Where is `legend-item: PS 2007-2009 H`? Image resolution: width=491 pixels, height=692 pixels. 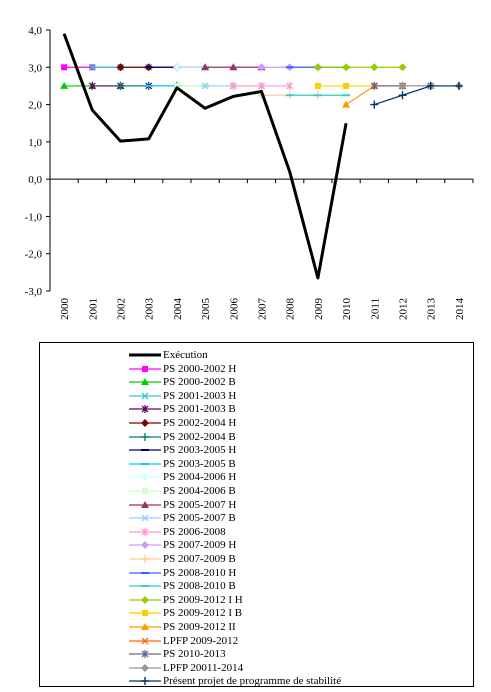
legend-item: PS 2007-2009 H is located at coordinates (256, 545).